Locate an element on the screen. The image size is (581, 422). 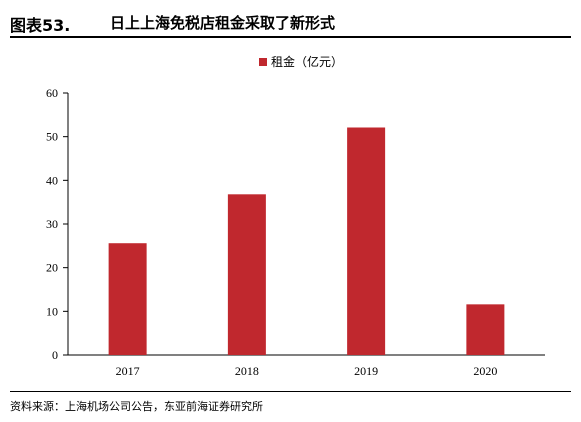
title-bar: 图表53. 日上上海免税店租金采取了新形式 is located at coordinates (290, 23).